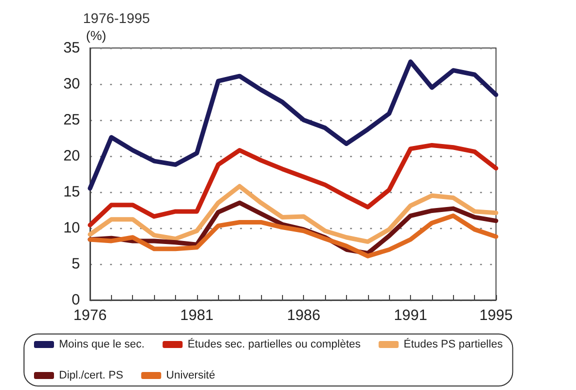 This screenshot has width=576, height=390. Describe the element at coordinates (116, 18) in the screenshot. I see `chart-title: 1976-1995` at that location.